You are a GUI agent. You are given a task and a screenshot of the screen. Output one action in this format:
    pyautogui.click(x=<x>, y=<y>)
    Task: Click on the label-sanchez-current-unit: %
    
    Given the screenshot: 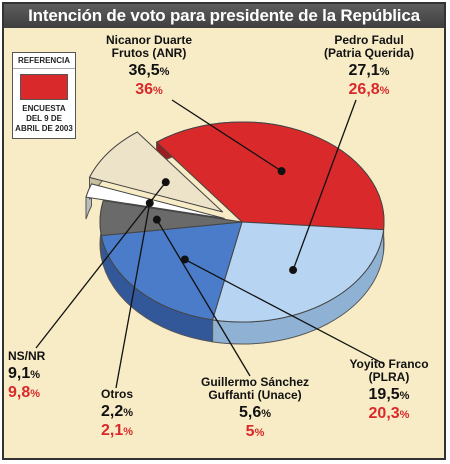 What is the action you would take?
    pyautogui.click(x=266, y=414)
    